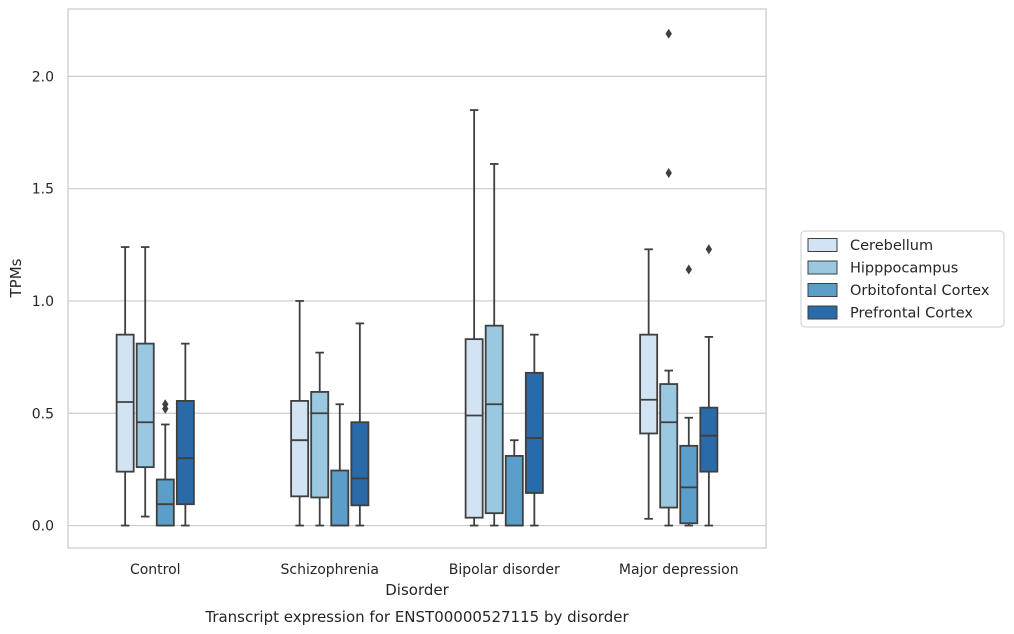  Describe the element at coordinates (43, 527) in the screenshot. I see `y-tick-label: 0.0` at that location.